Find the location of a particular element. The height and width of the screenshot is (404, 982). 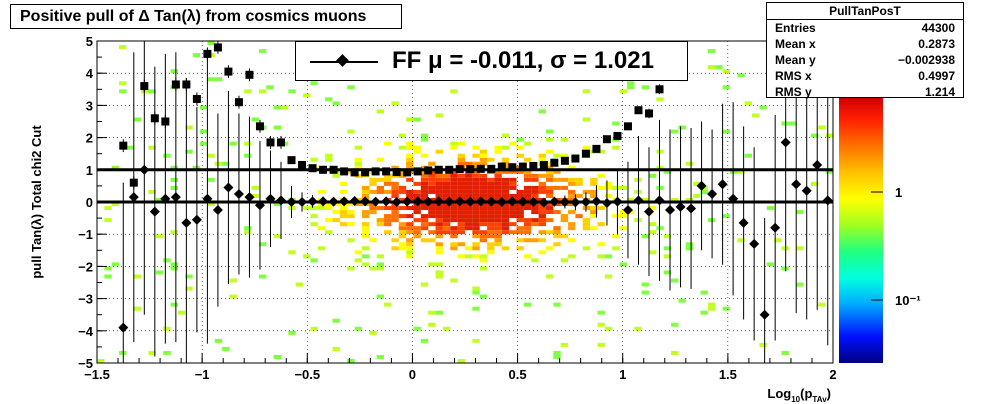

stats-row: RMS y 1.214 is located at coordinates (865, 92).